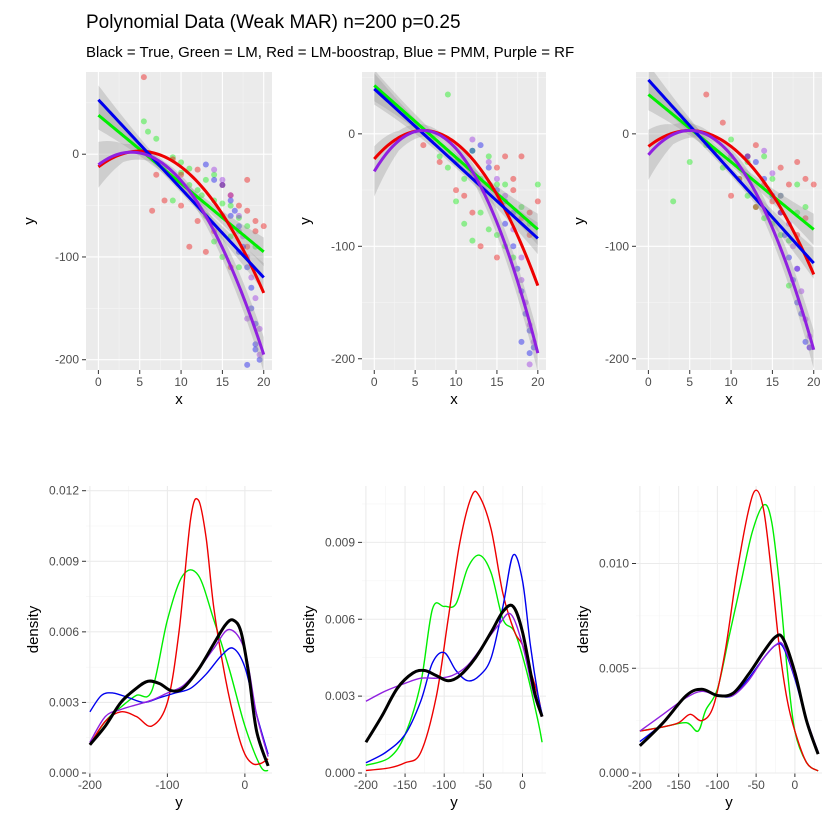 The height and width of the screenshot is (840, 840). What do you see at coordinates (731, 239) in the screenshot?
I see `fit-line-rf` at bounding box center [731, 239].